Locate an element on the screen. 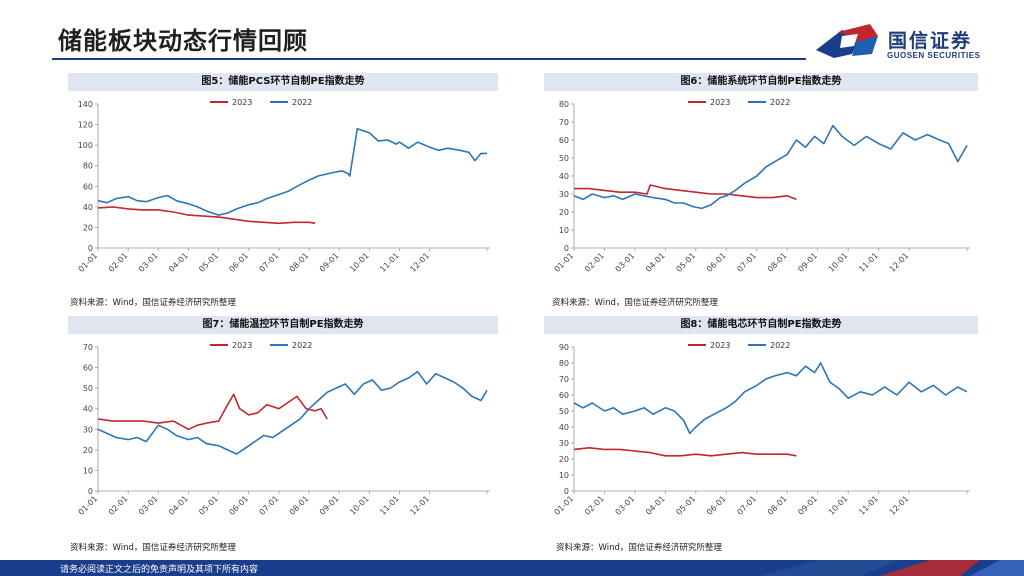 The image size is (1024, 576). chart-title-7: 图7：储能温控环节自制PE指数走势 is located at coordinates (283, 325).